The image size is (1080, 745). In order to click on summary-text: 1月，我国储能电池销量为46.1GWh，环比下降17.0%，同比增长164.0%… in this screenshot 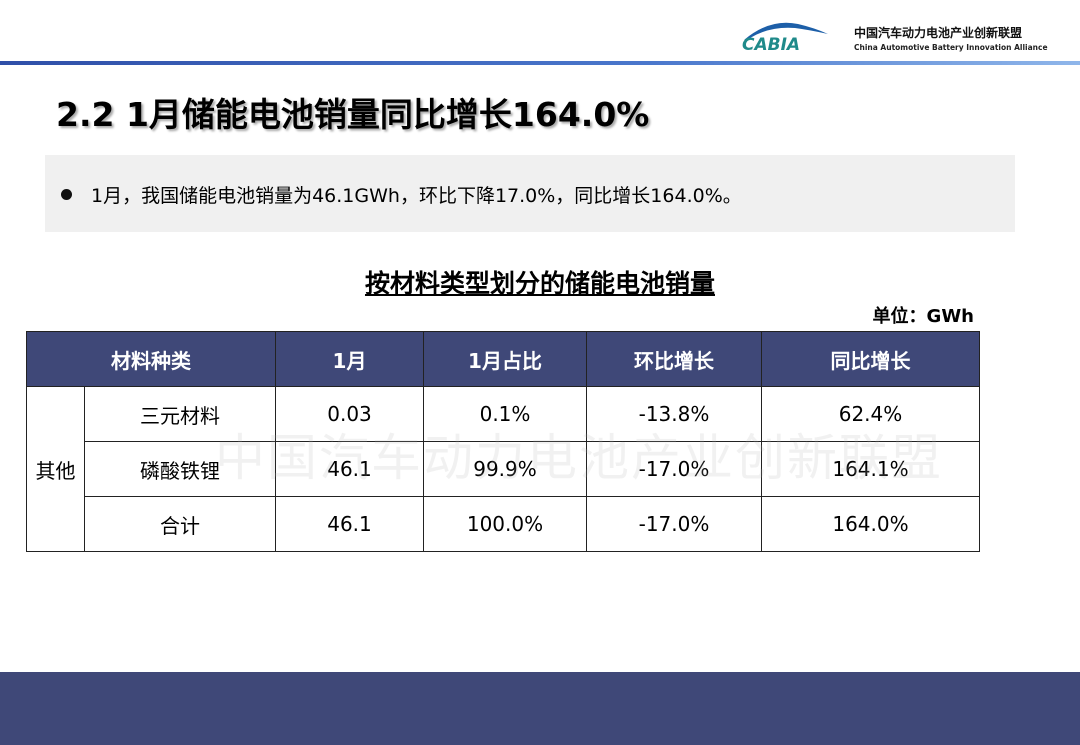, I will do `click(416, 196)`.